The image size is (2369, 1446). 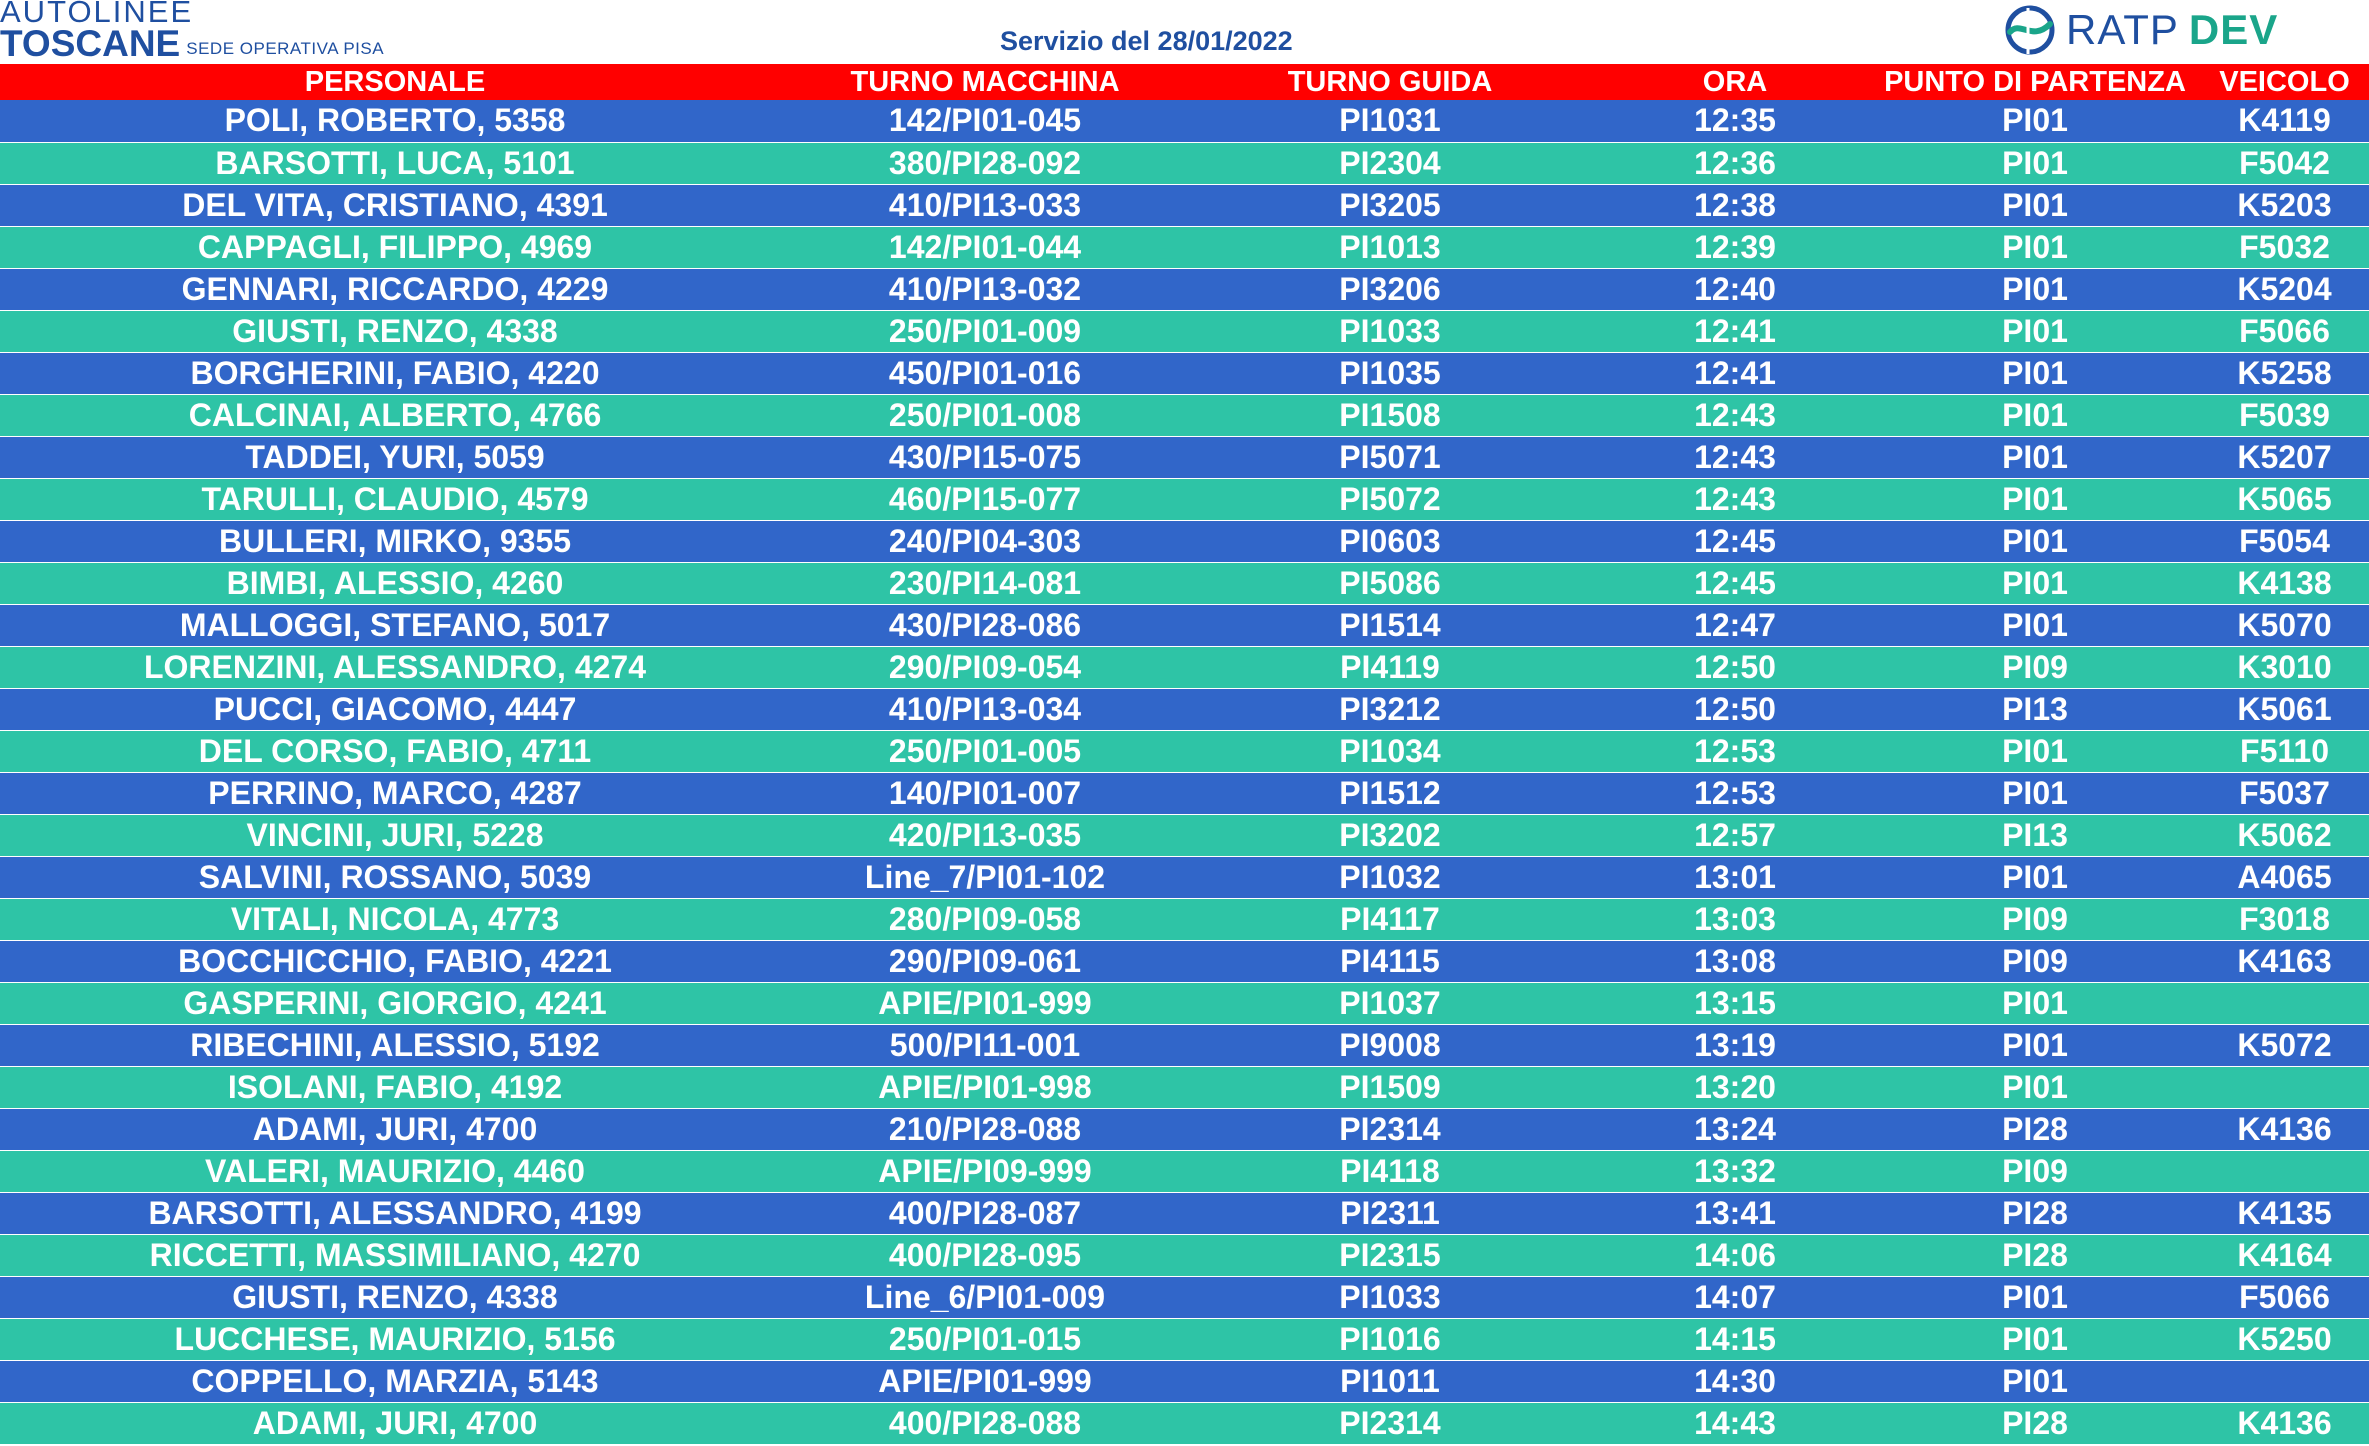 What do you see at coordinates (2284, 961) in the screenshot?
I see `cell-veicolo: K4163` at bounding box center [2284, 961].